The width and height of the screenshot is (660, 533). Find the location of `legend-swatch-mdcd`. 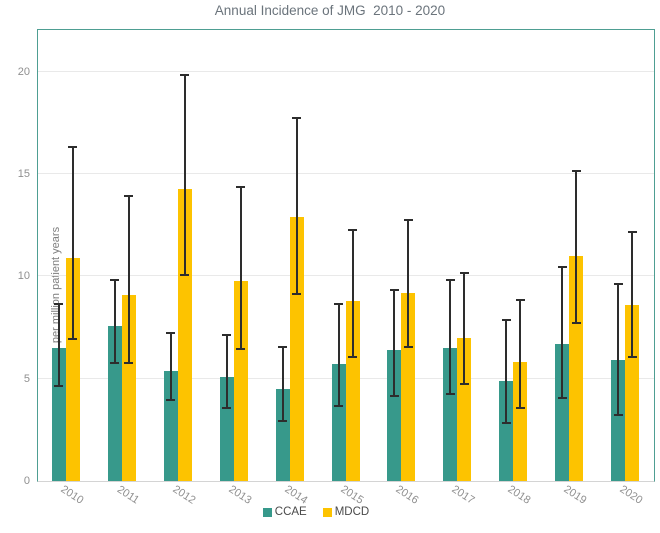

legend-swatch-mdcd is located at coordinates (327, 512).